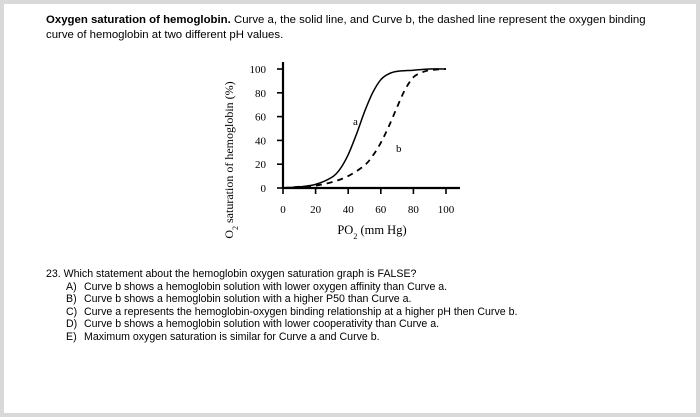 This screenshot has height=417, width=700. Describe the element at coordinates (258, 70) in the screenshot. I see `y-tick-label: 100` at that location.